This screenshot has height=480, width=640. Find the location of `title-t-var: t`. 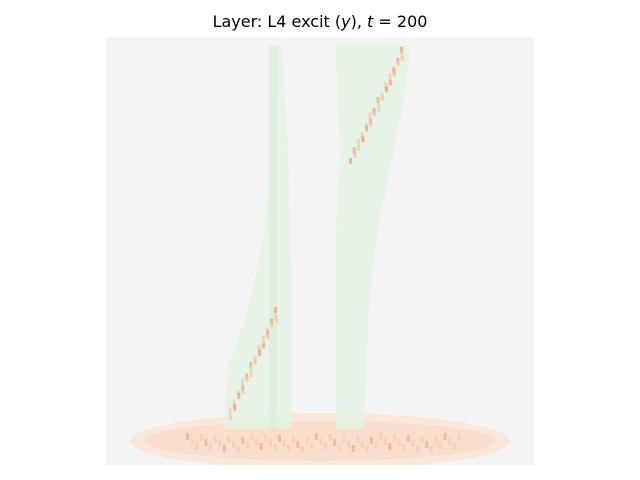

title-t-var: t is located at coordinates (370, 21).